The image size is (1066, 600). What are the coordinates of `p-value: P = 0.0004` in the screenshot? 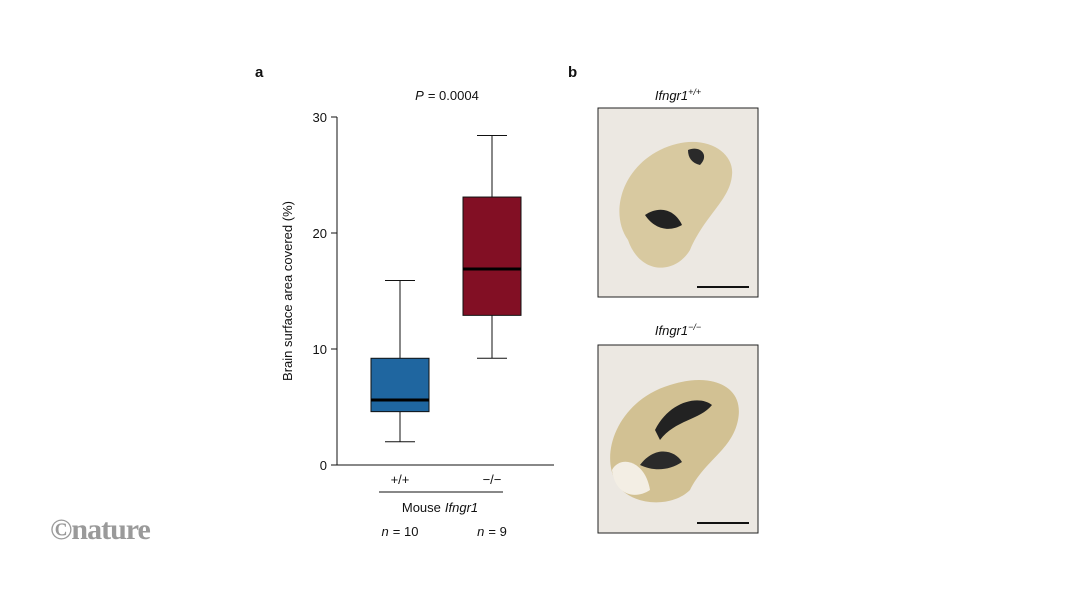 It's located at (447, 95).